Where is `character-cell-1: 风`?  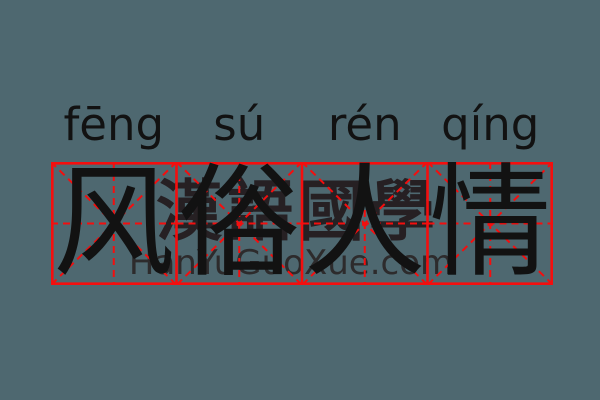 character-cell-1: 风 is located at coordinates (114, 223).